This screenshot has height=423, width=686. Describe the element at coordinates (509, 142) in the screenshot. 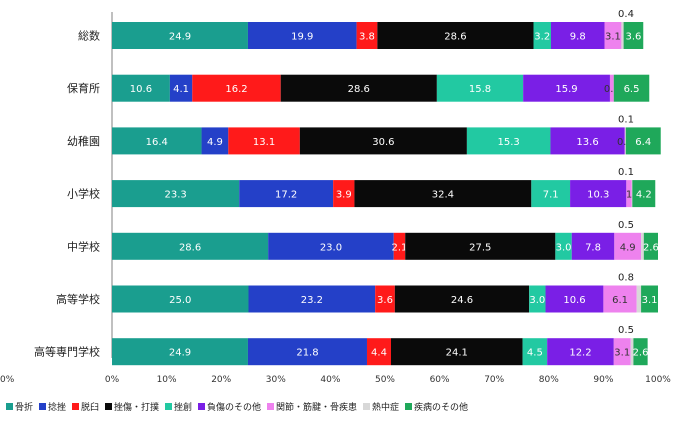

I see `data-label: 15.3` at that location.